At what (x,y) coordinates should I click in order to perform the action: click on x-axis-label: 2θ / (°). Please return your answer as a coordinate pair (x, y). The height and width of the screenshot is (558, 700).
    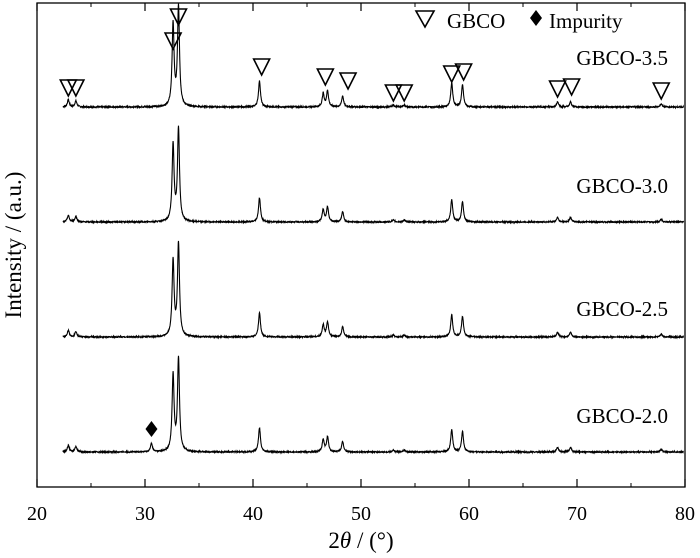
    Looking at the image, I should click on (360, 540).